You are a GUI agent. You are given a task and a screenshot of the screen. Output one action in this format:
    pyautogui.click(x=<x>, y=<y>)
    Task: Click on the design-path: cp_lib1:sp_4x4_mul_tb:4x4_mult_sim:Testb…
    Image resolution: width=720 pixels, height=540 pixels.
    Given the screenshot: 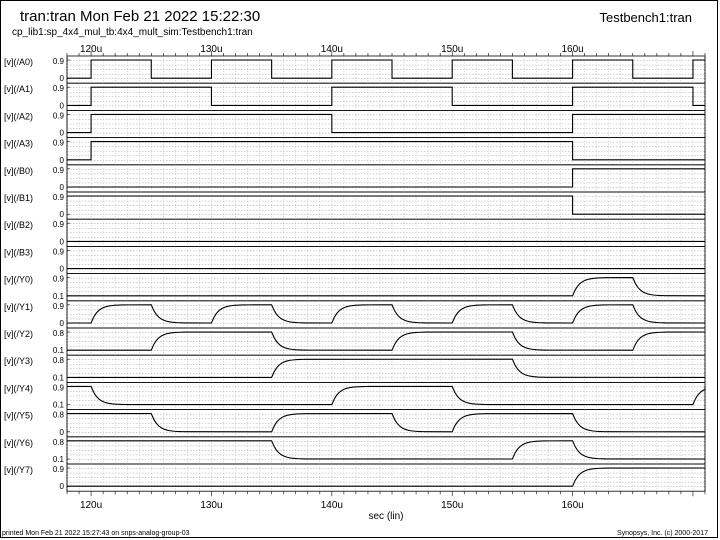 What is the action you would take?
    pyautogui.click(x=132, y=32)
    